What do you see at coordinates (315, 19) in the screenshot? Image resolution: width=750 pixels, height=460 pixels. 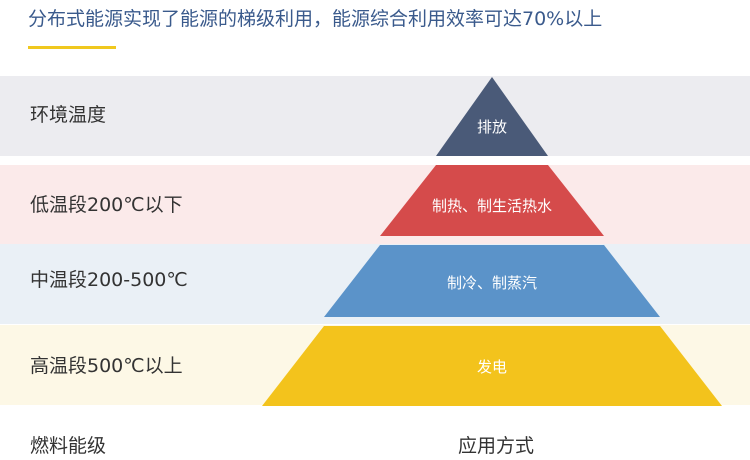 I see `page-title: 分布式能源实现了能源的梯级利用，能源综合利用效率可达70%以上` at bounding box center [315, 19].